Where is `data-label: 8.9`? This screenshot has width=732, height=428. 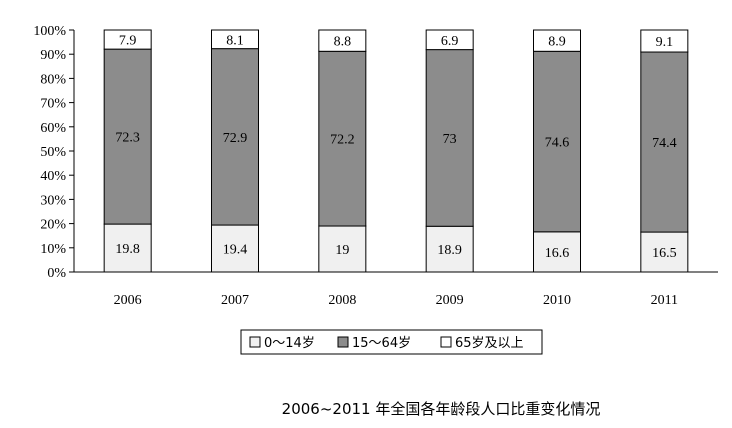
data-label: 8.9 is located at coordinates (557, 42).